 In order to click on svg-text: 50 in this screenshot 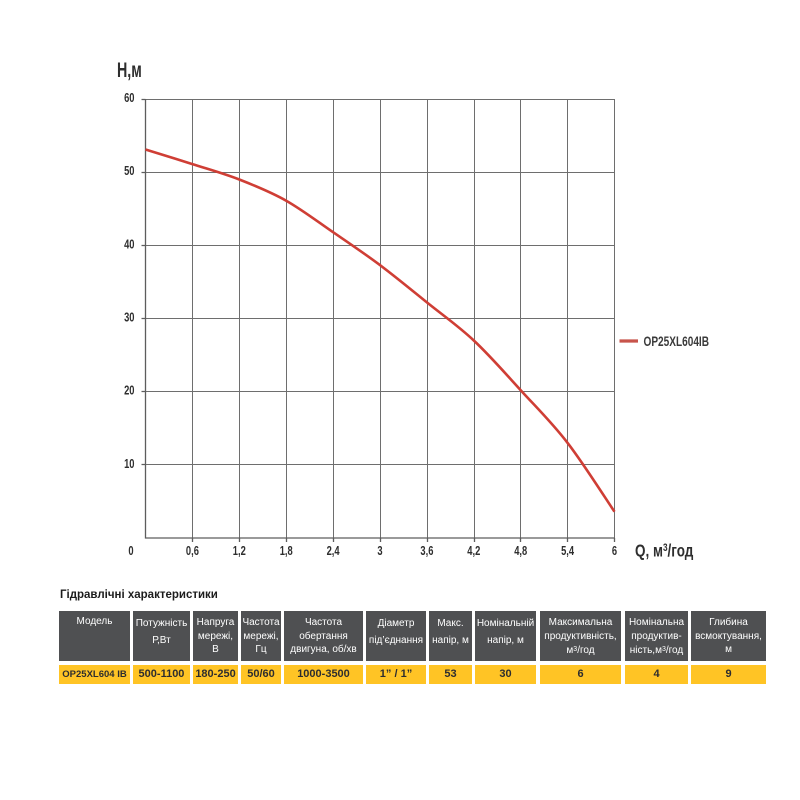, I will do `click(129, 172)`.